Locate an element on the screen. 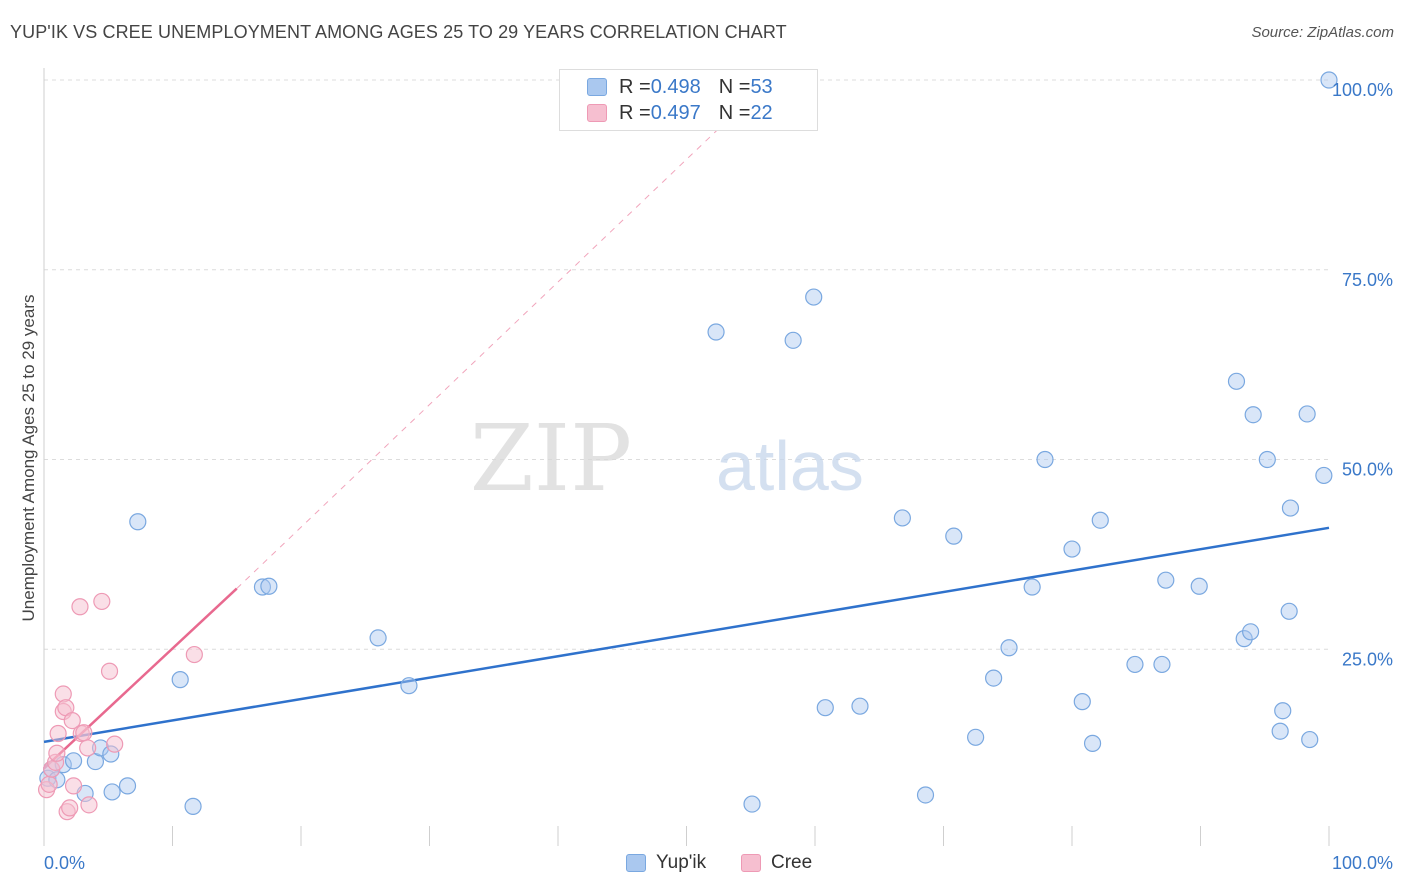 Image resolution: width=1406 pixels, height=892 pixels. watermark-atlas: atlas is located at coordinates (790, 466).